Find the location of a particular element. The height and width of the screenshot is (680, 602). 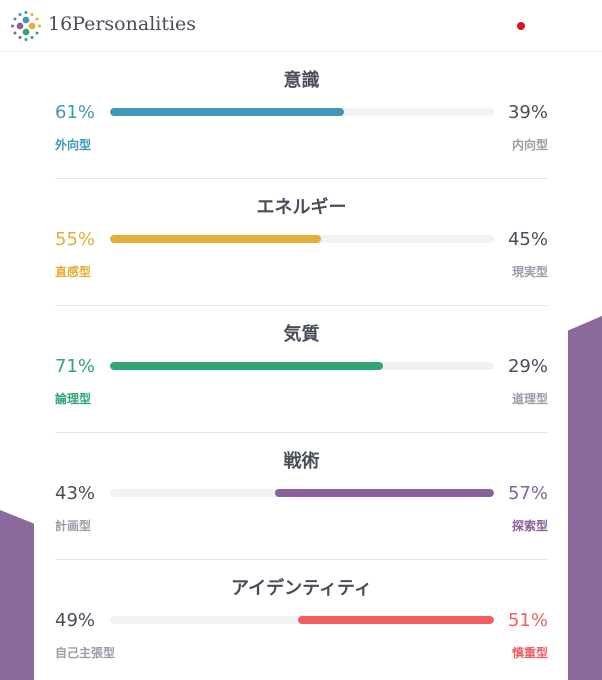

left-percentage: 61% is located at coordinates (75, 112).